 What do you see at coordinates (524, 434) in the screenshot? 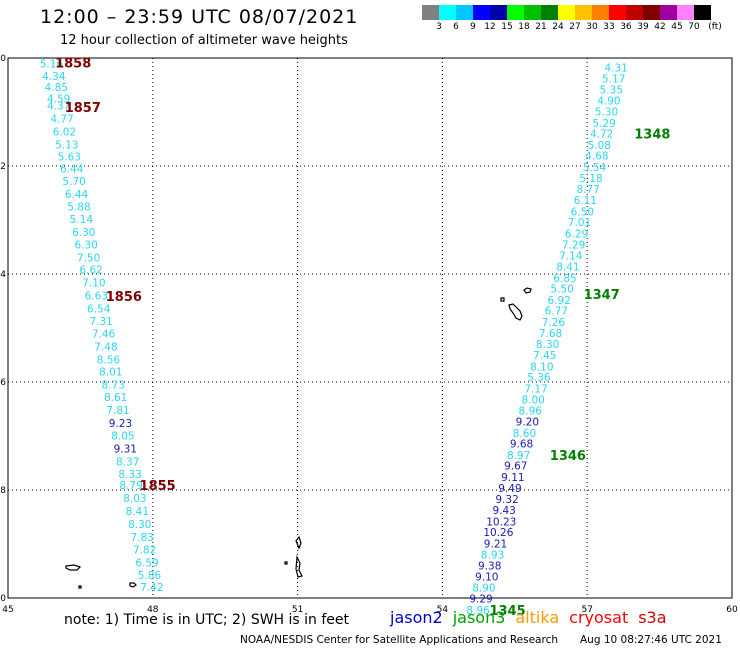
I see `wave-height-value: 8.60` at bounding box center [524, 434].